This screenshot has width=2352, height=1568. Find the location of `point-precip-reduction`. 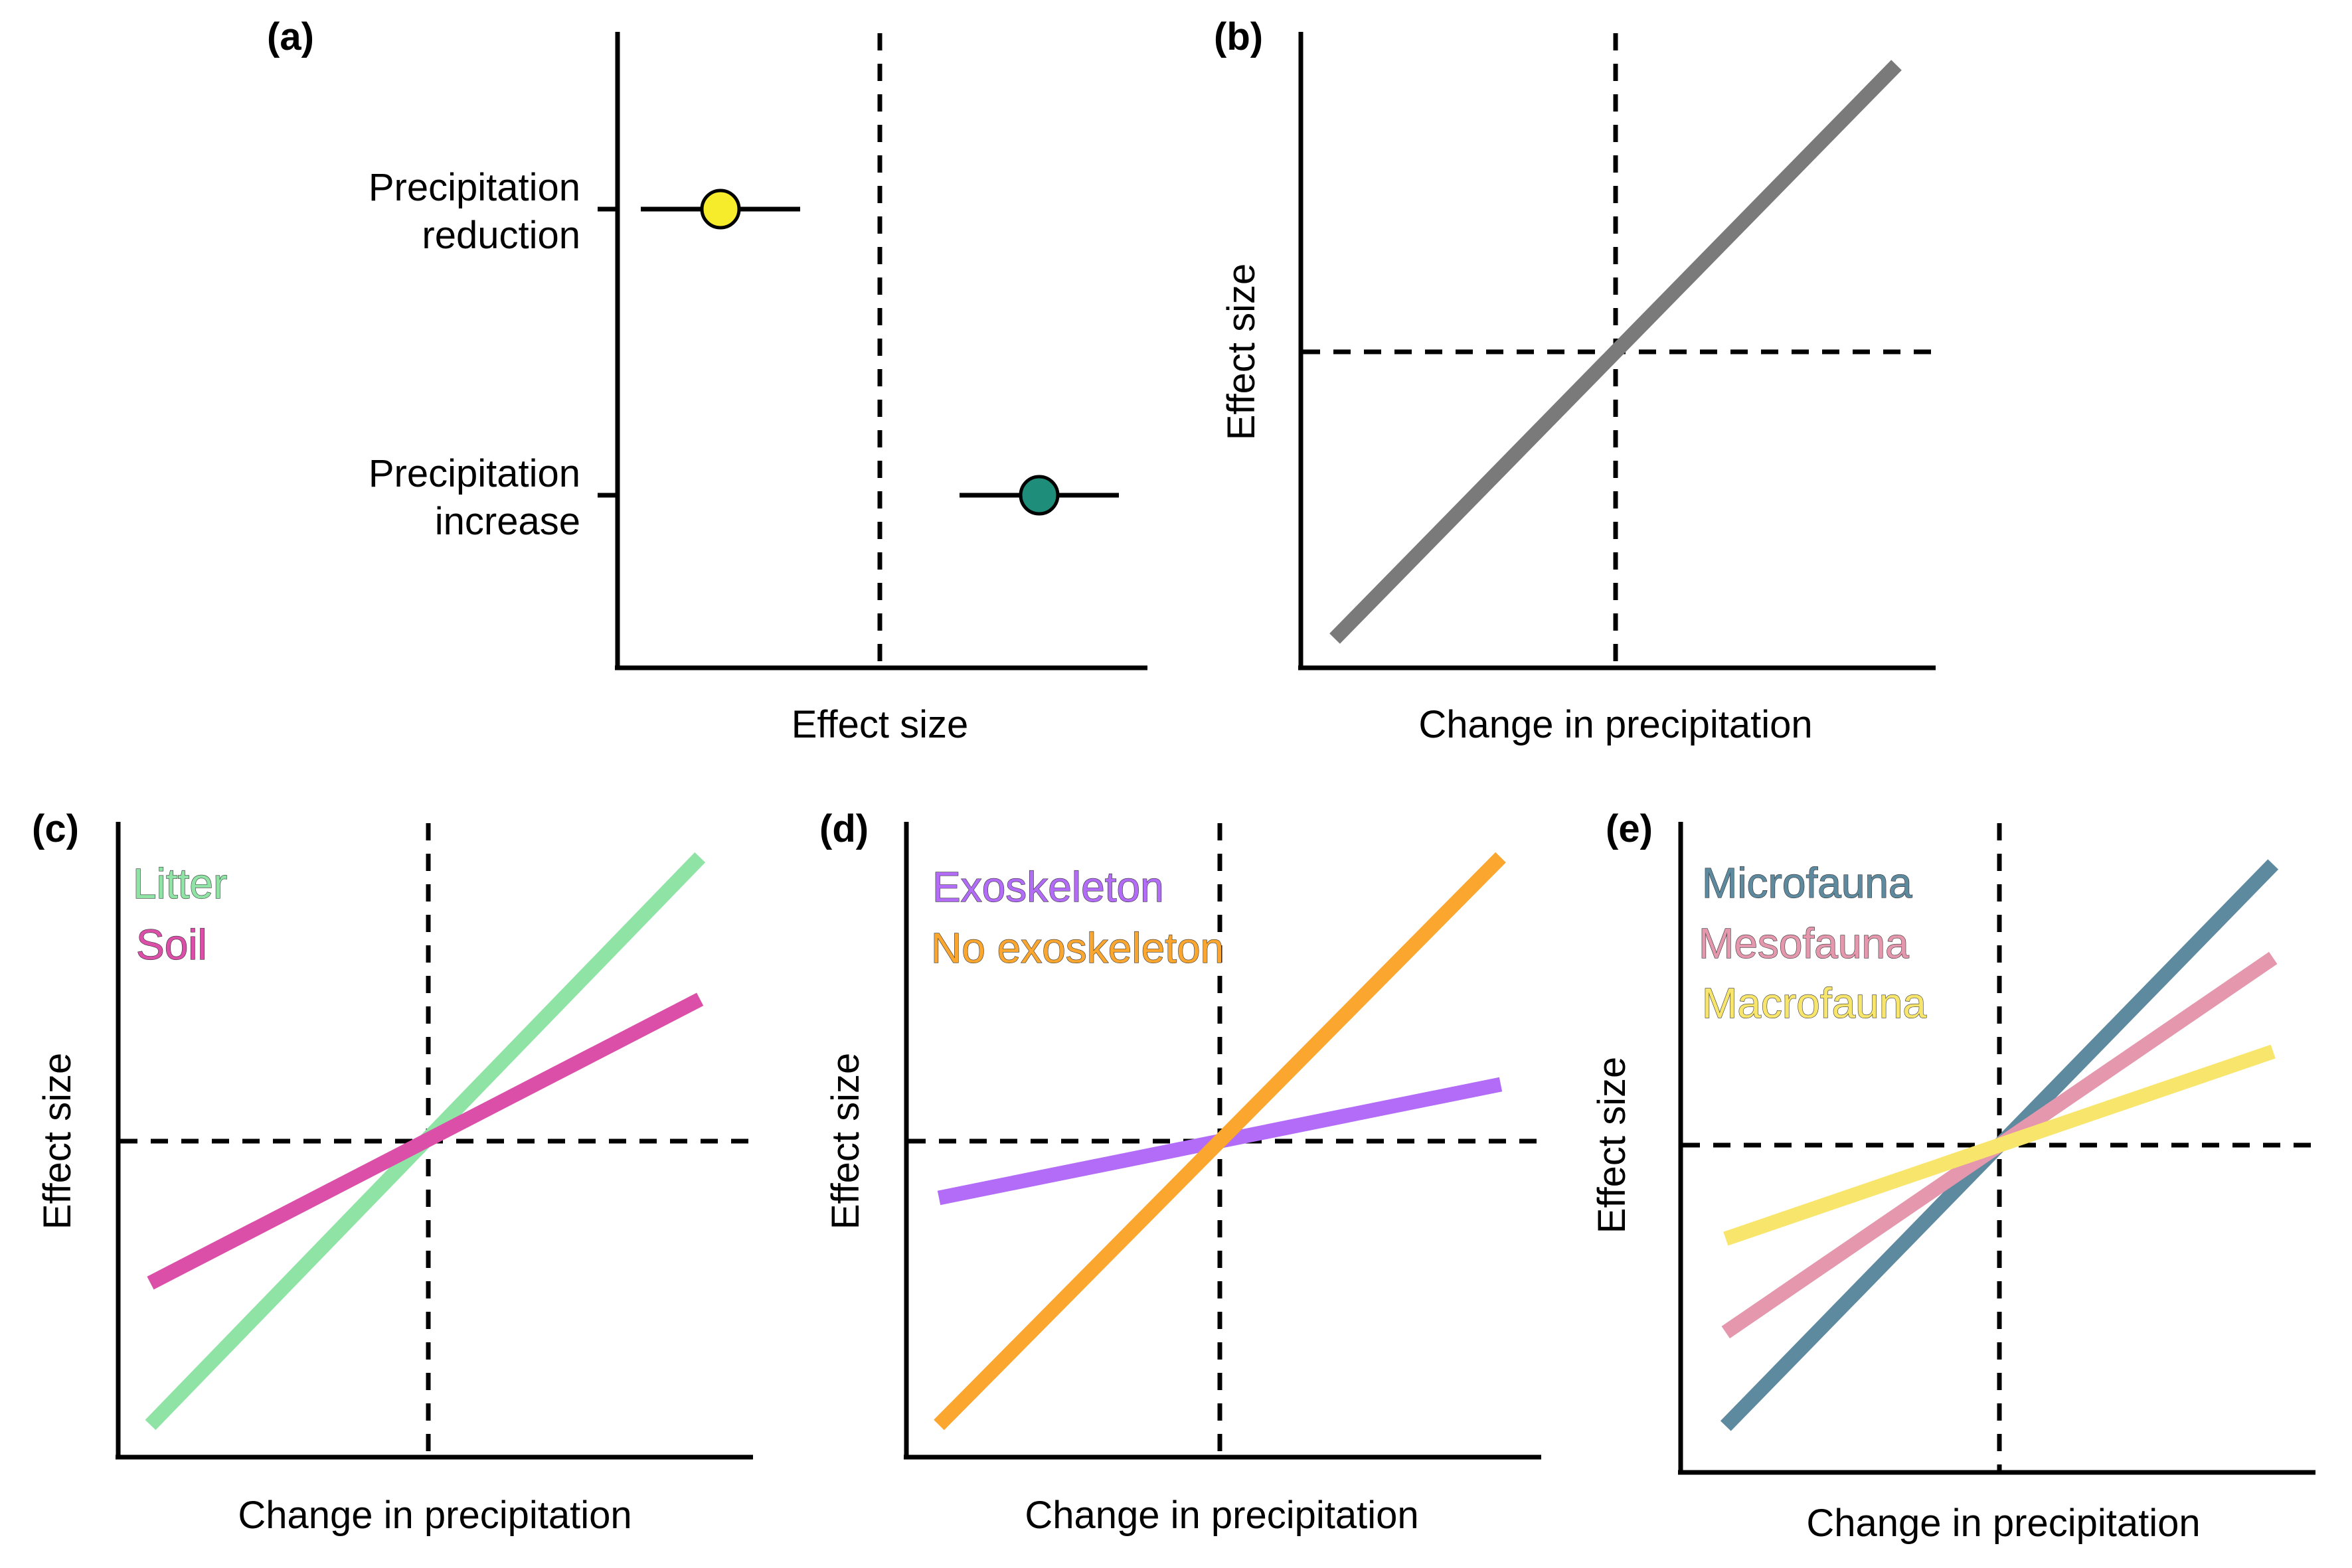

point-precip-reduction is located at coordinates (720, 210).